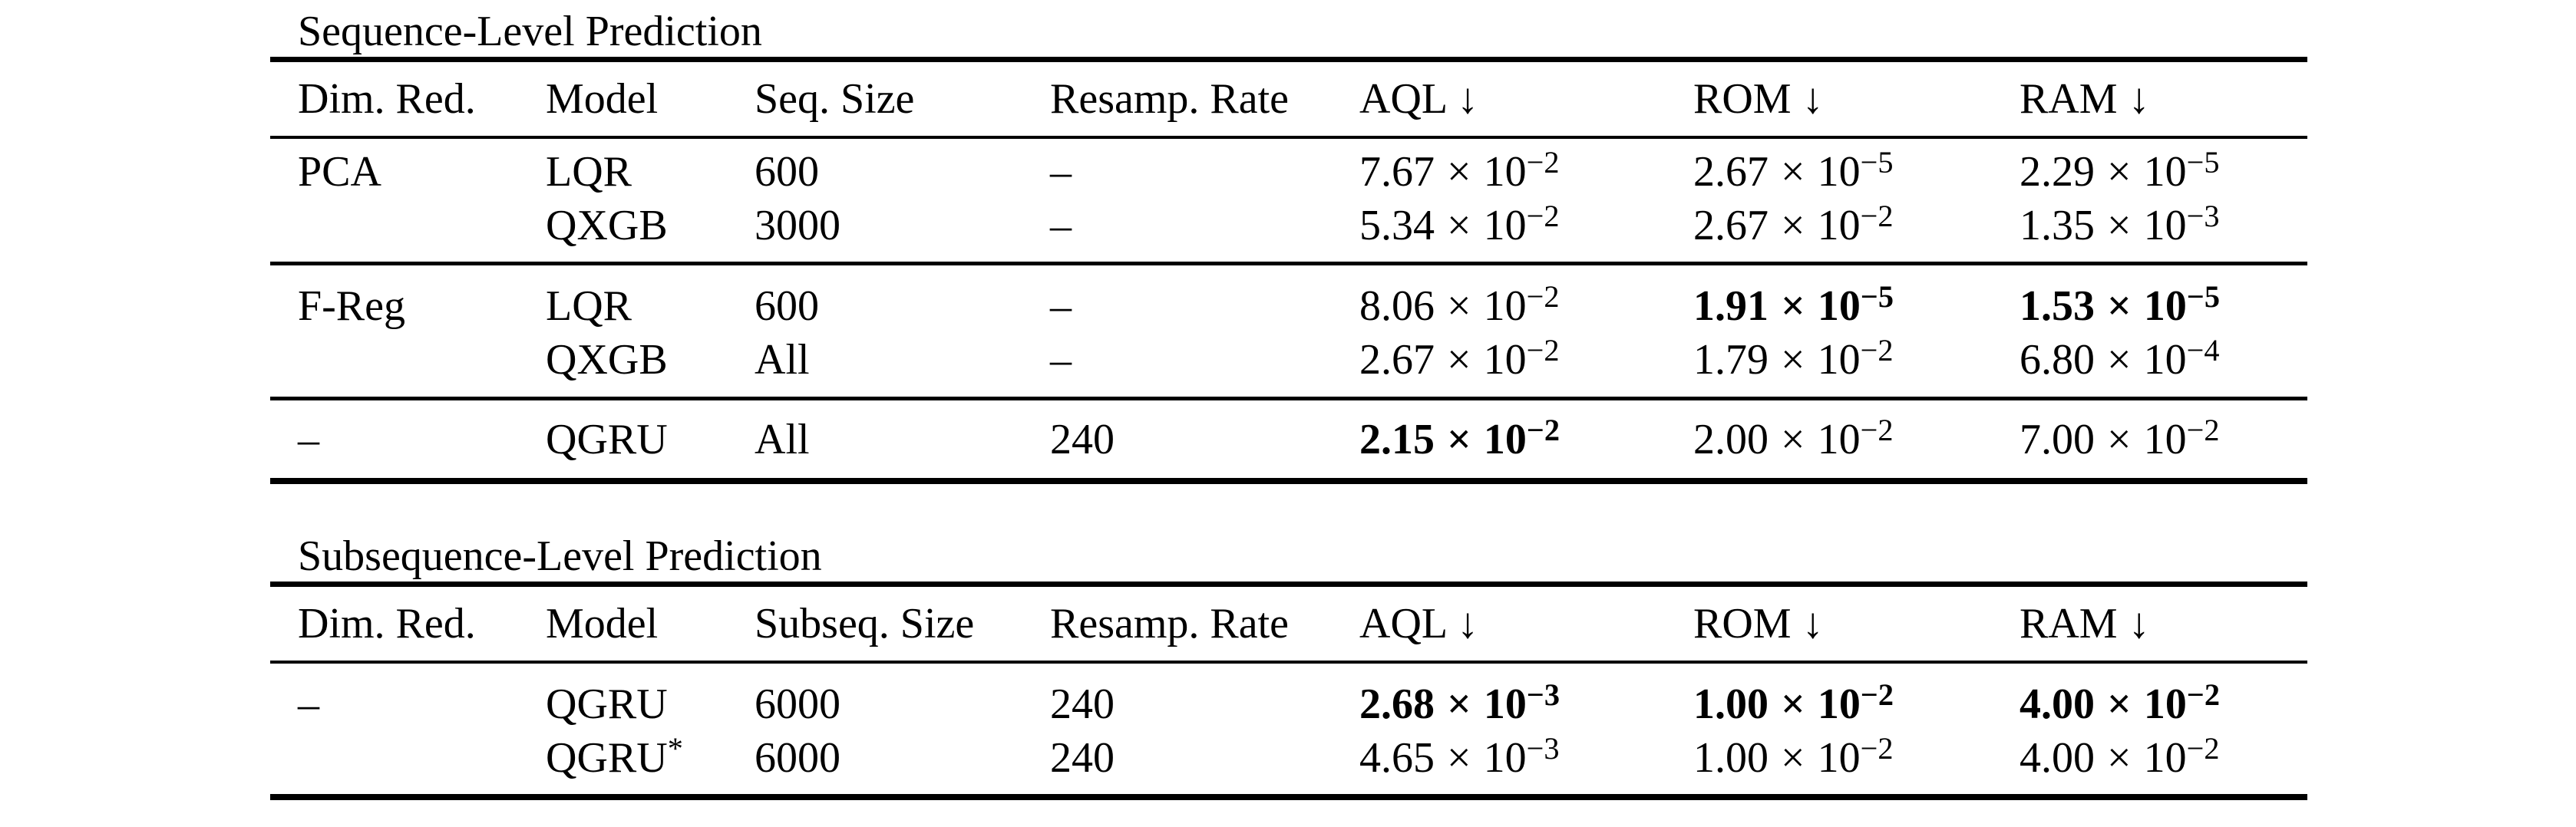  What do you see at coordinates (2203, 351) in the screenshot?
I see `exponent: −4` at bounding box center [2203, 351].